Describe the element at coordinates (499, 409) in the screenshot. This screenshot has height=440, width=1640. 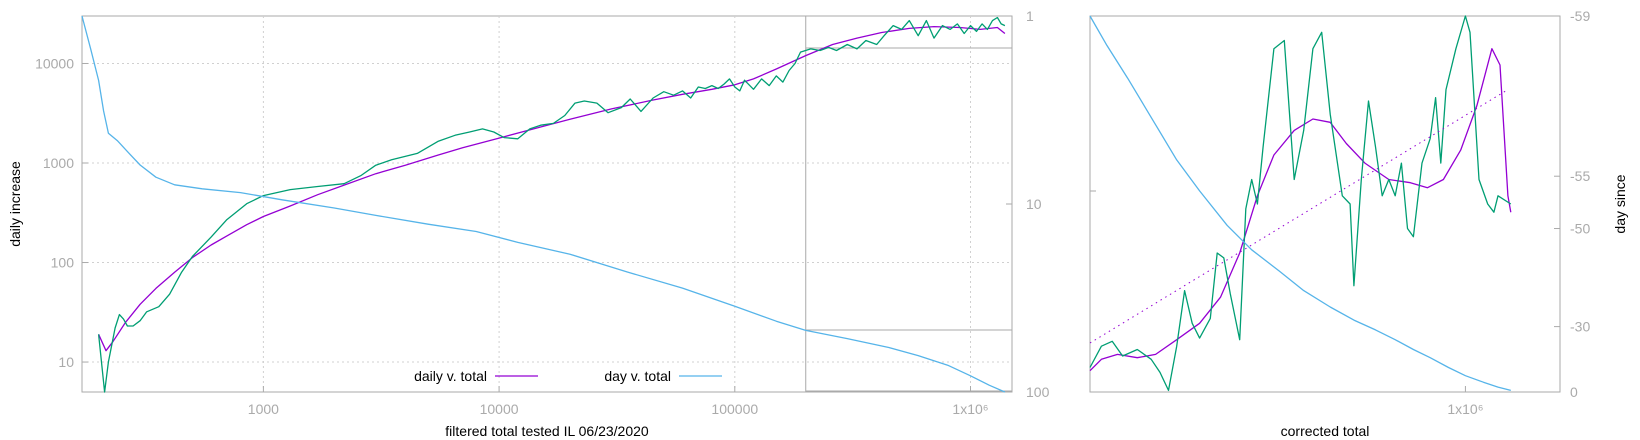
I see `x-tick-label: 10000` at that location.